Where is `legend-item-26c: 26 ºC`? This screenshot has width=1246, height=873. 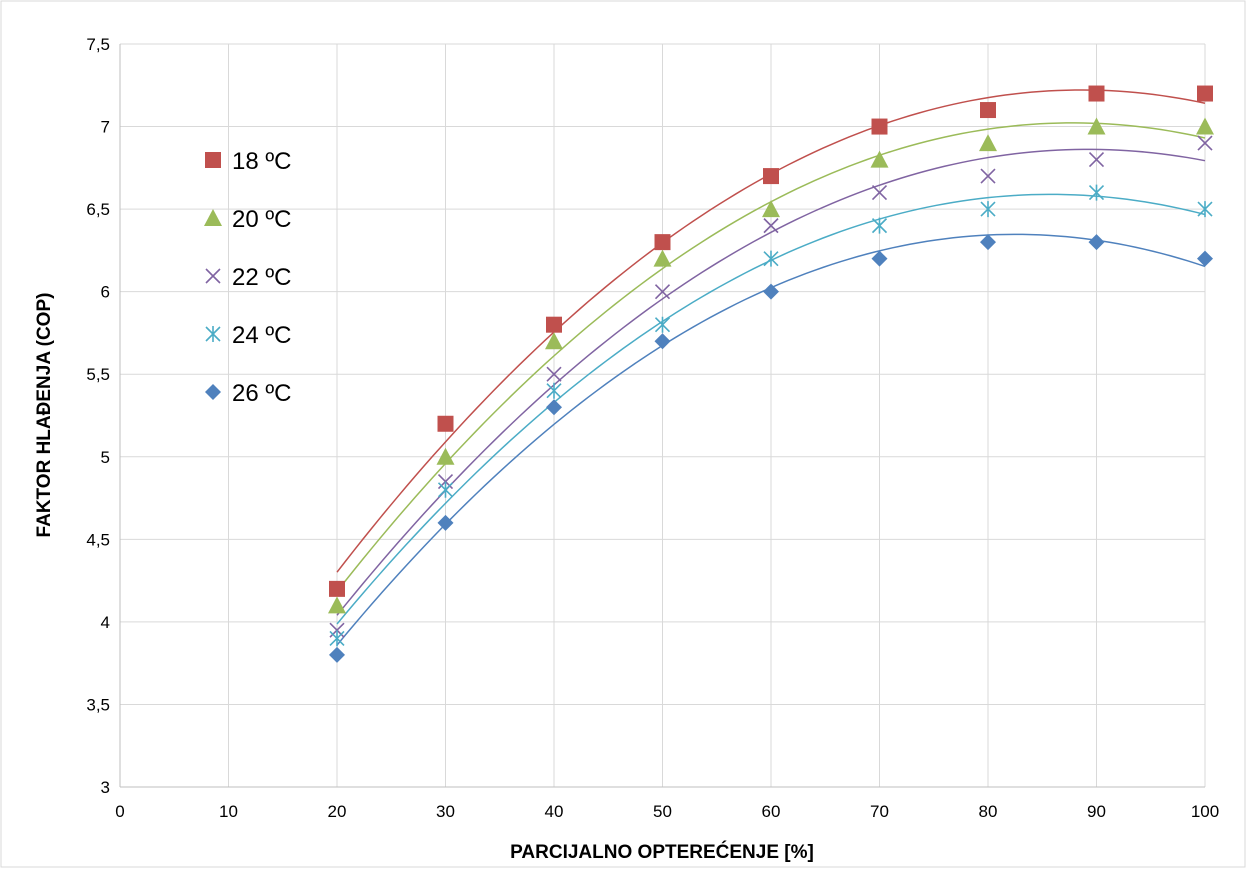 legend-item-26c: 26 ºC is located at coordinates (248, 393).